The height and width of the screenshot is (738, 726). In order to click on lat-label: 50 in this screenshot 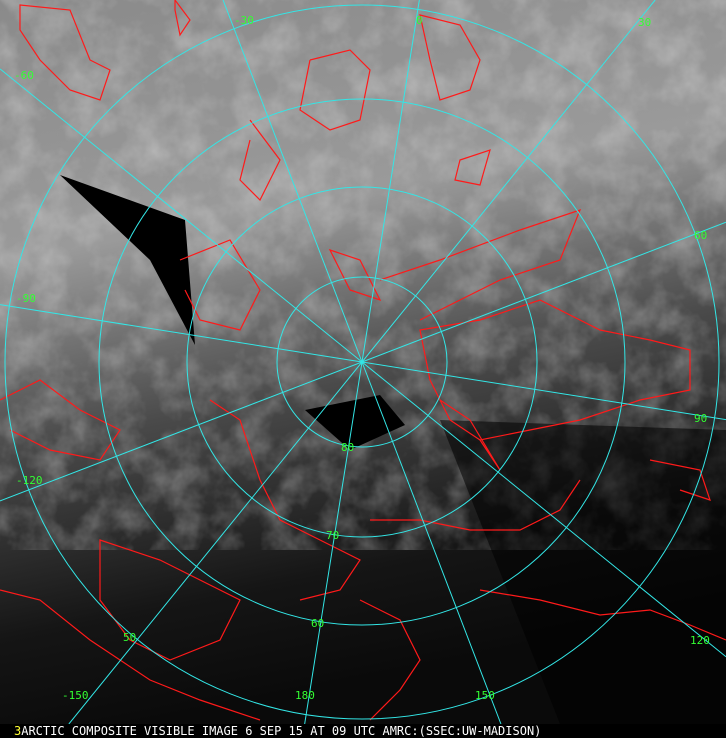, I will do `click(129, 637)`.